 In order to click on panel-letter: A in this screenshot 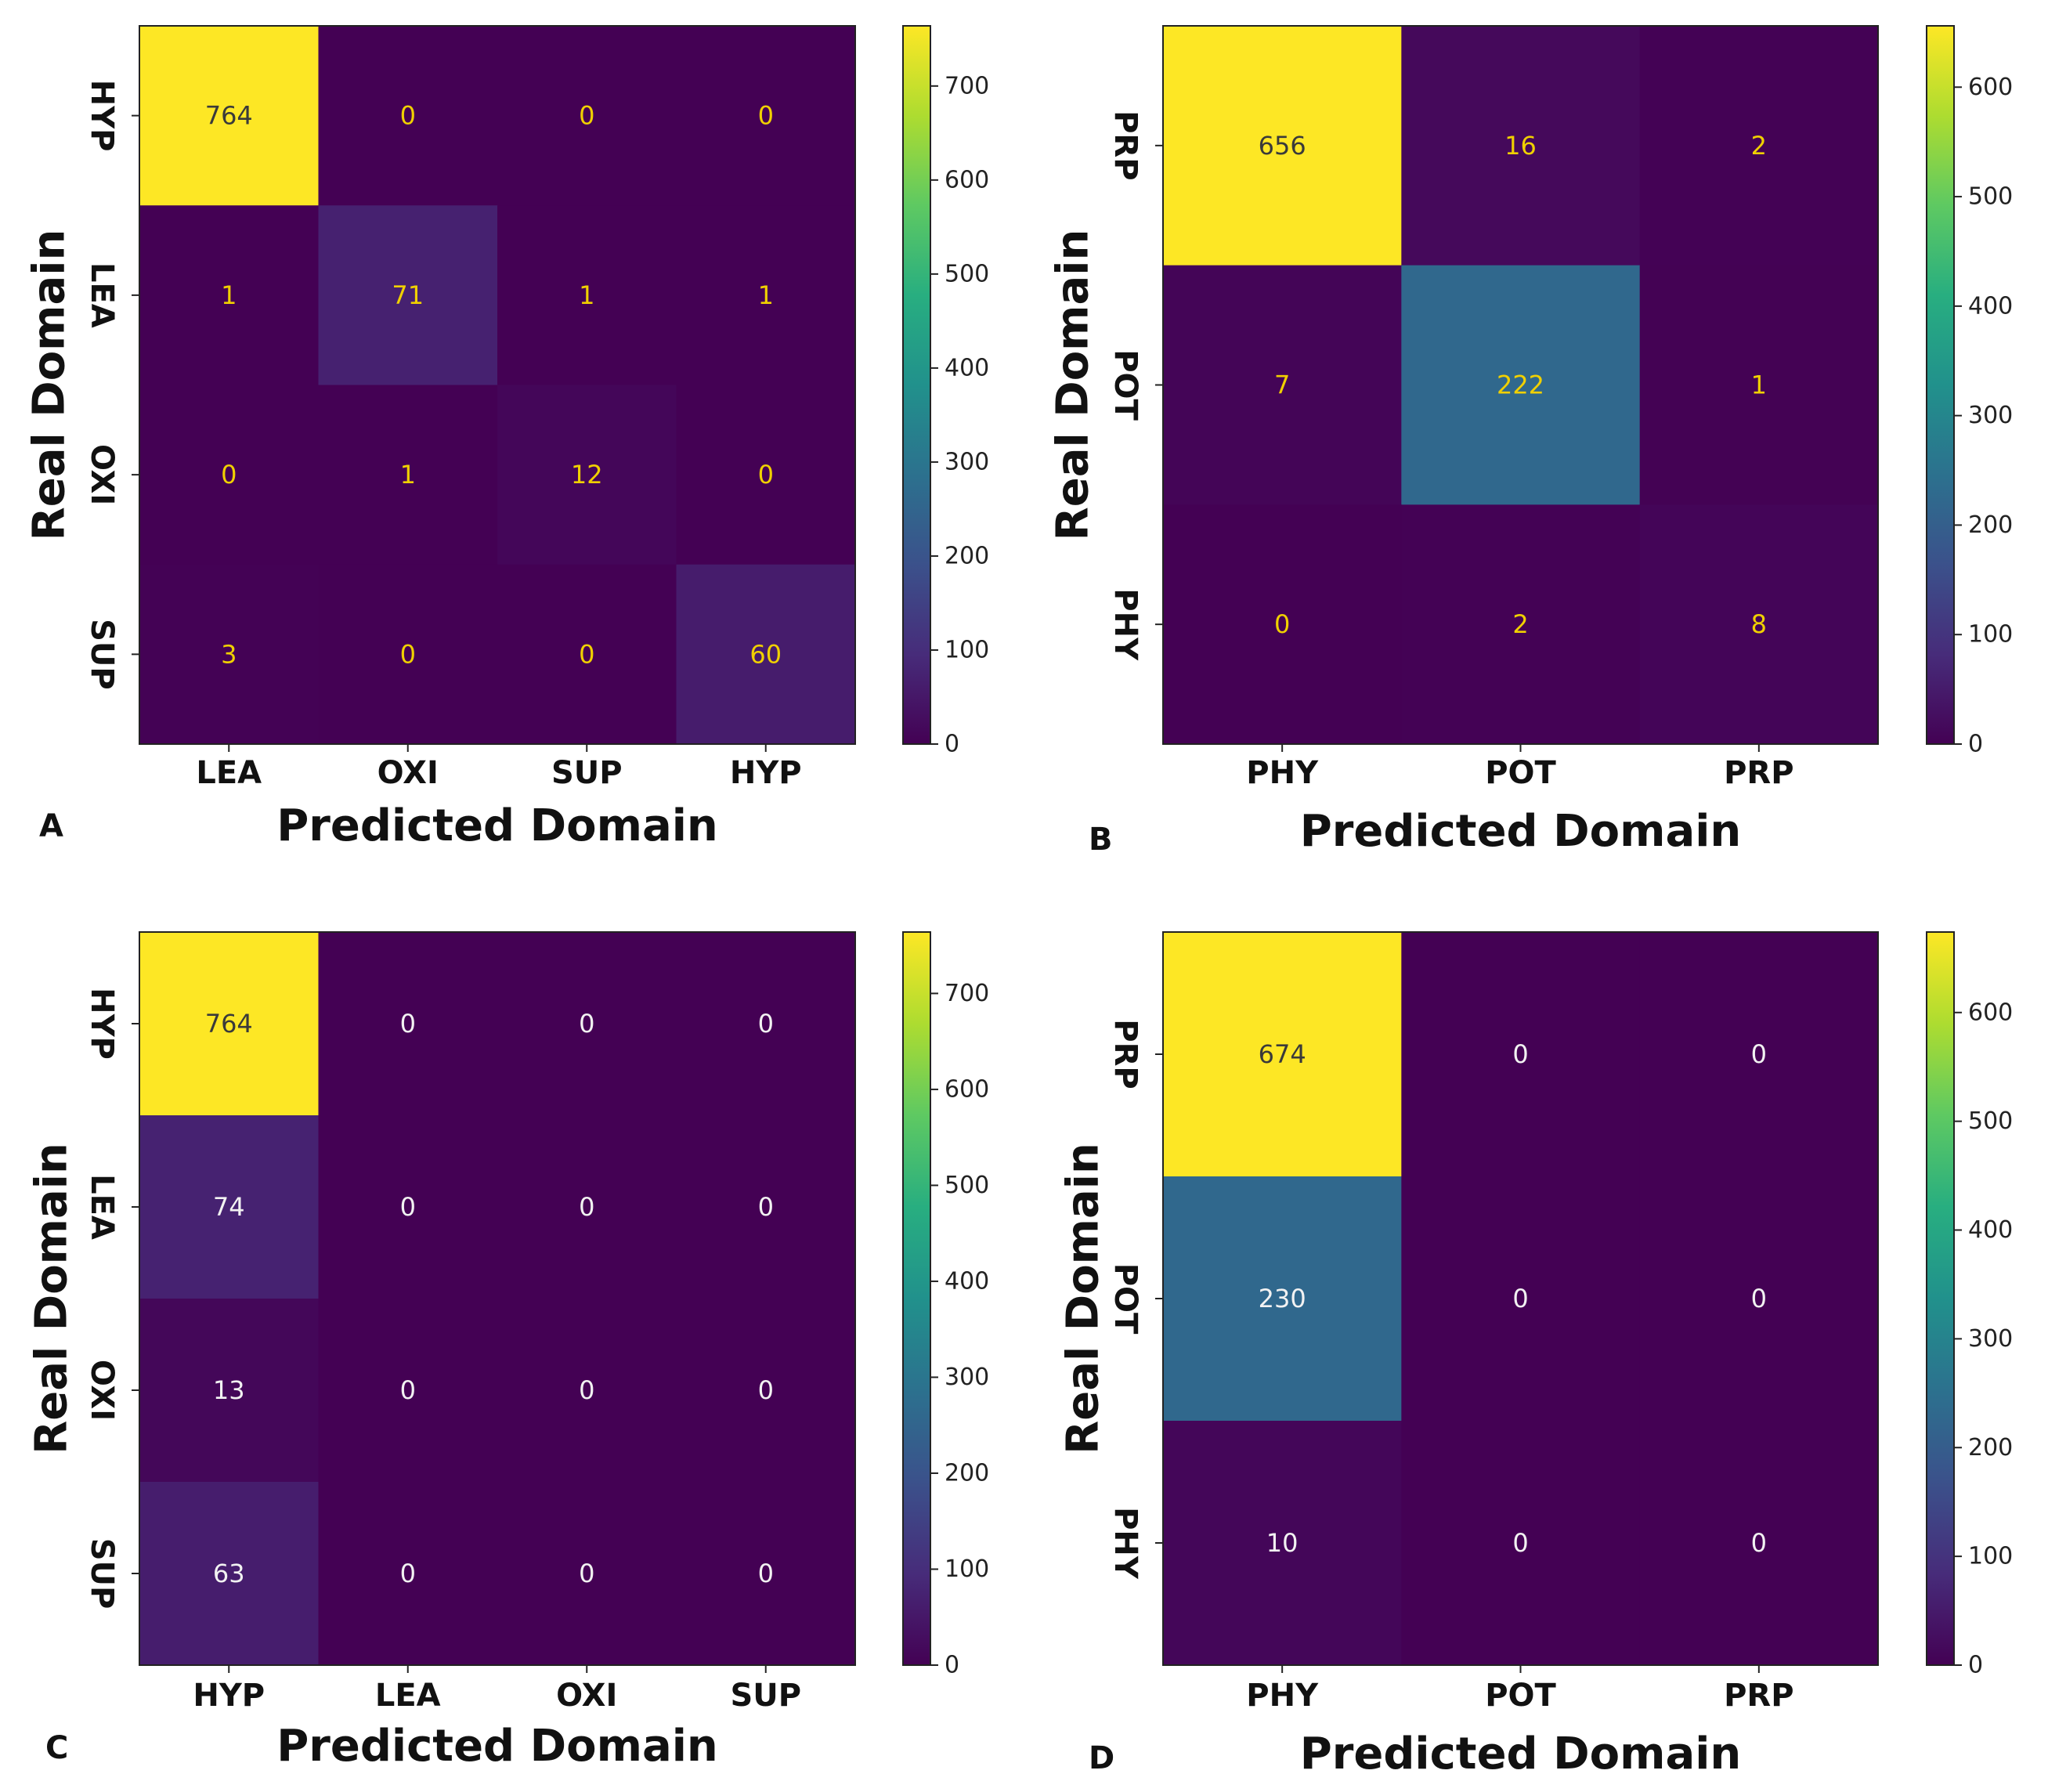, I will do `click(51, 826)`.